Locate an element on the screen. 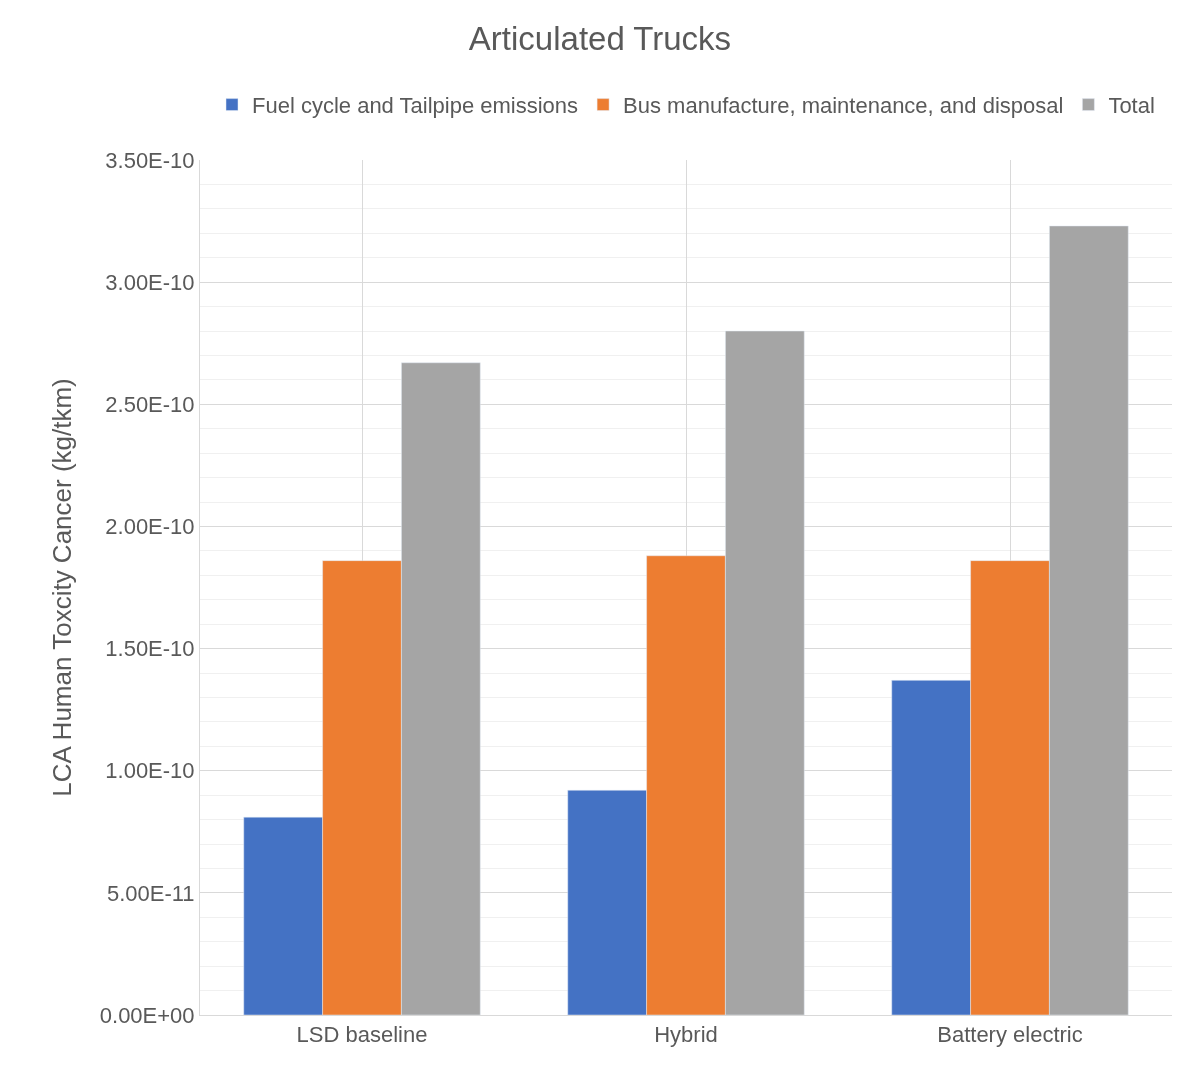 The image size is (1200, 1070). y-tick-label: 2.00E-10 is located at coordinates (150, 527).